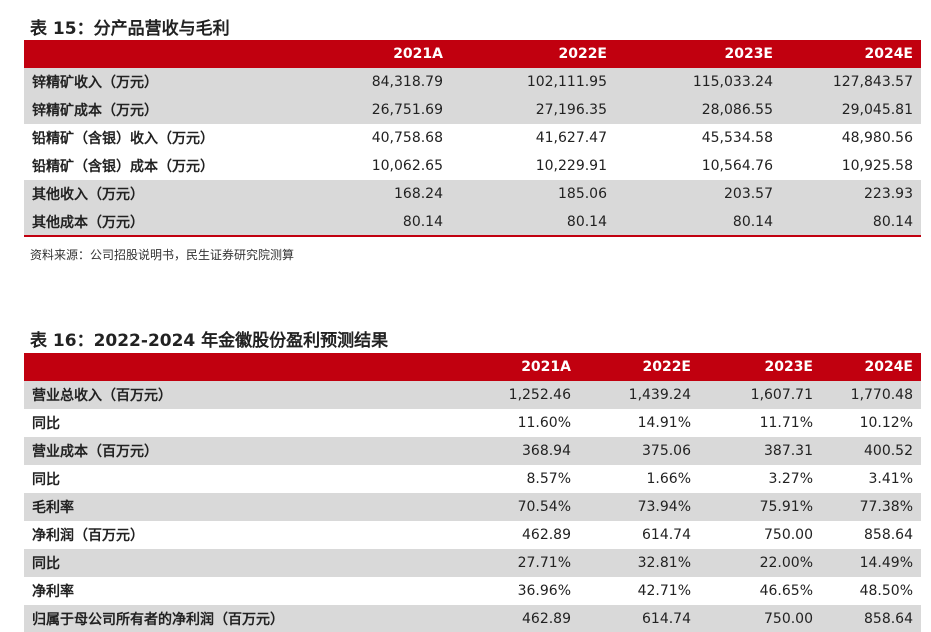 This screenshot has width=931, height=632. What do you see at coordinates (851, 82) in the screenshot?
I see `value-cell: 127,843.57` at bounding box center [851, 82].